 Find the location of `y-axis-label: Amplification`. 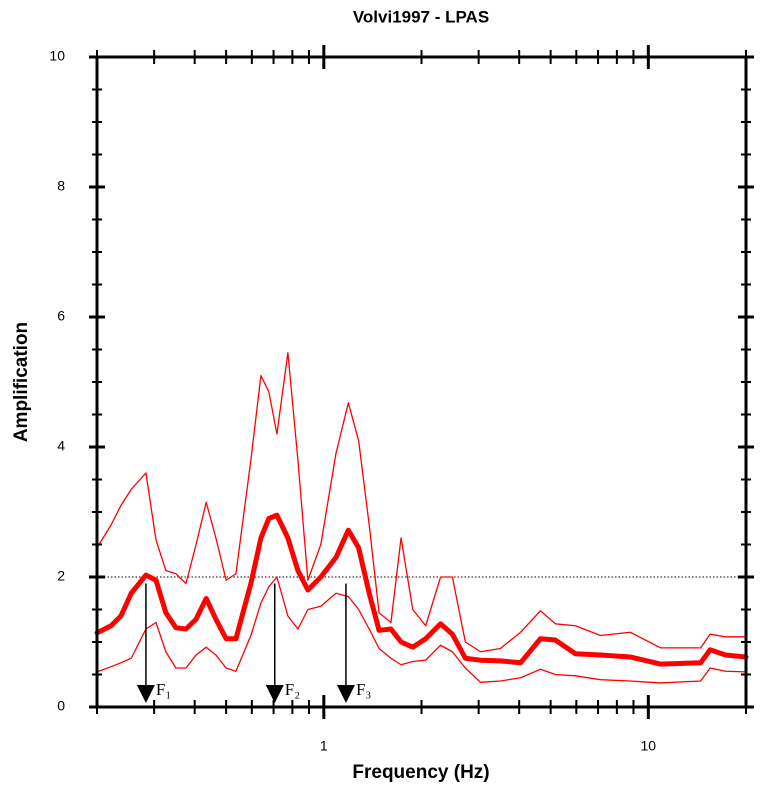

y-axis-label: Amplification is located at coordinates (21, 382).